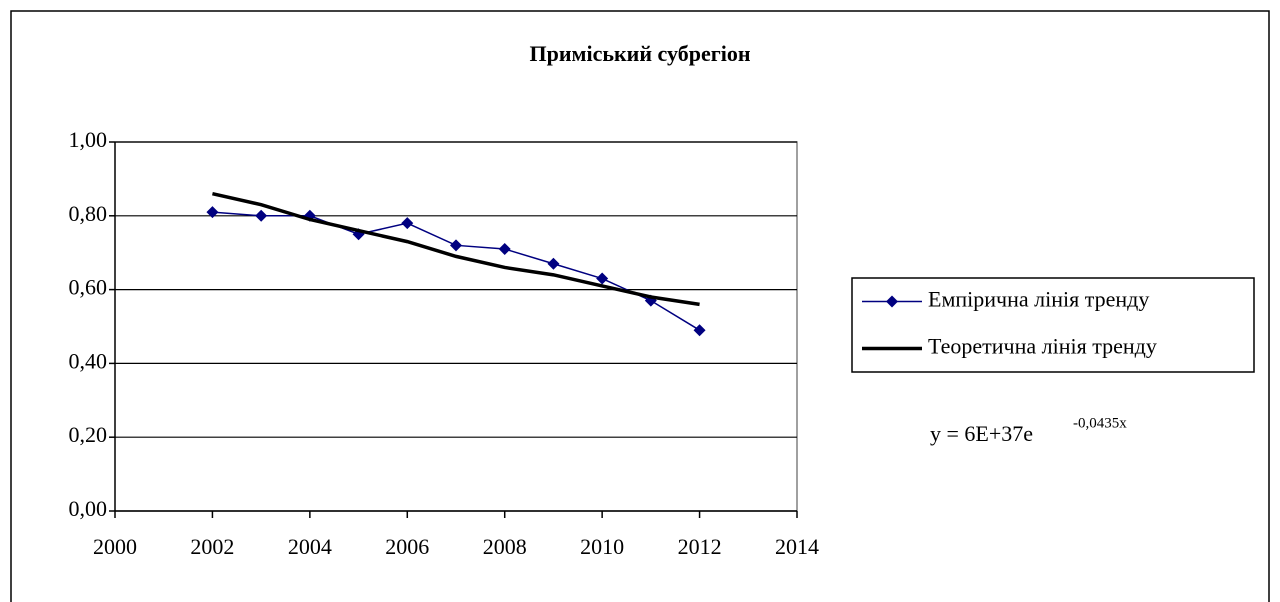  What do you see at coordinates (1100, 423) in the screenshot?
I see `equation-exponent: -0,0435x` at bounding box center [1100, 423].